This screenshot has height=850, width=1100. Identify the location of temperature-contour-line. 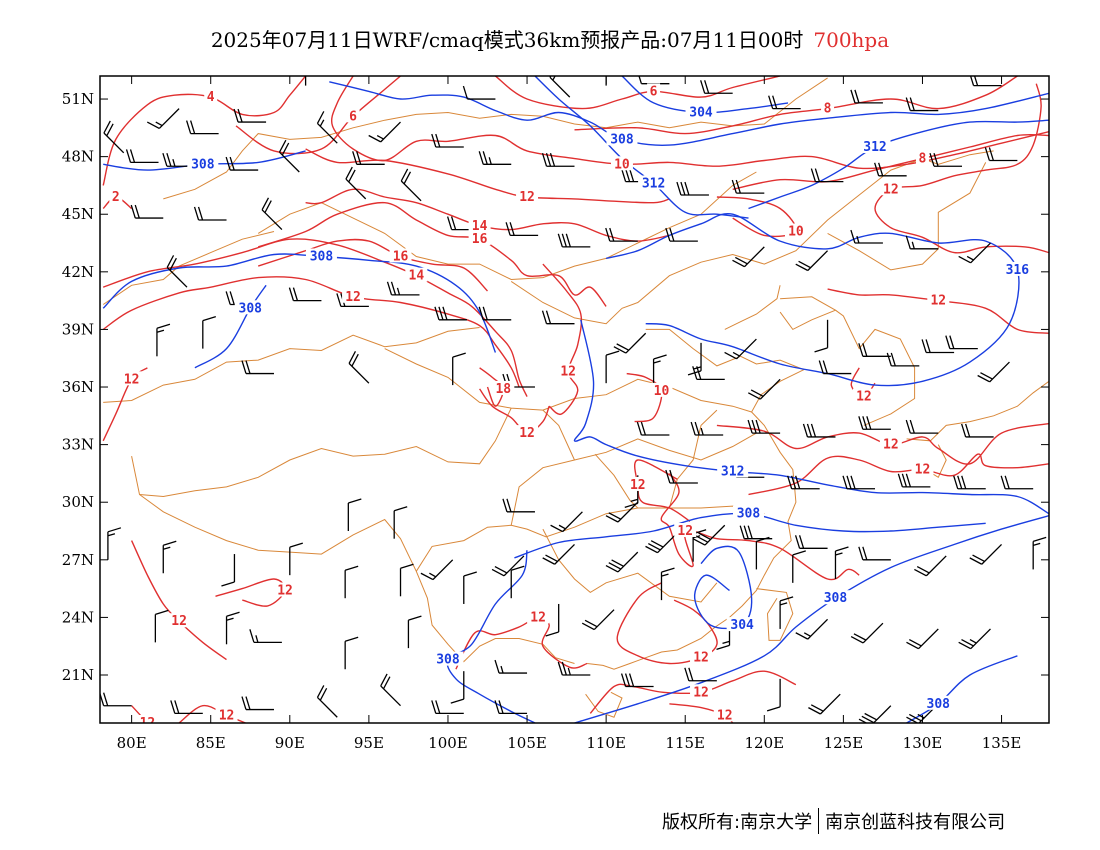
(796, 105).